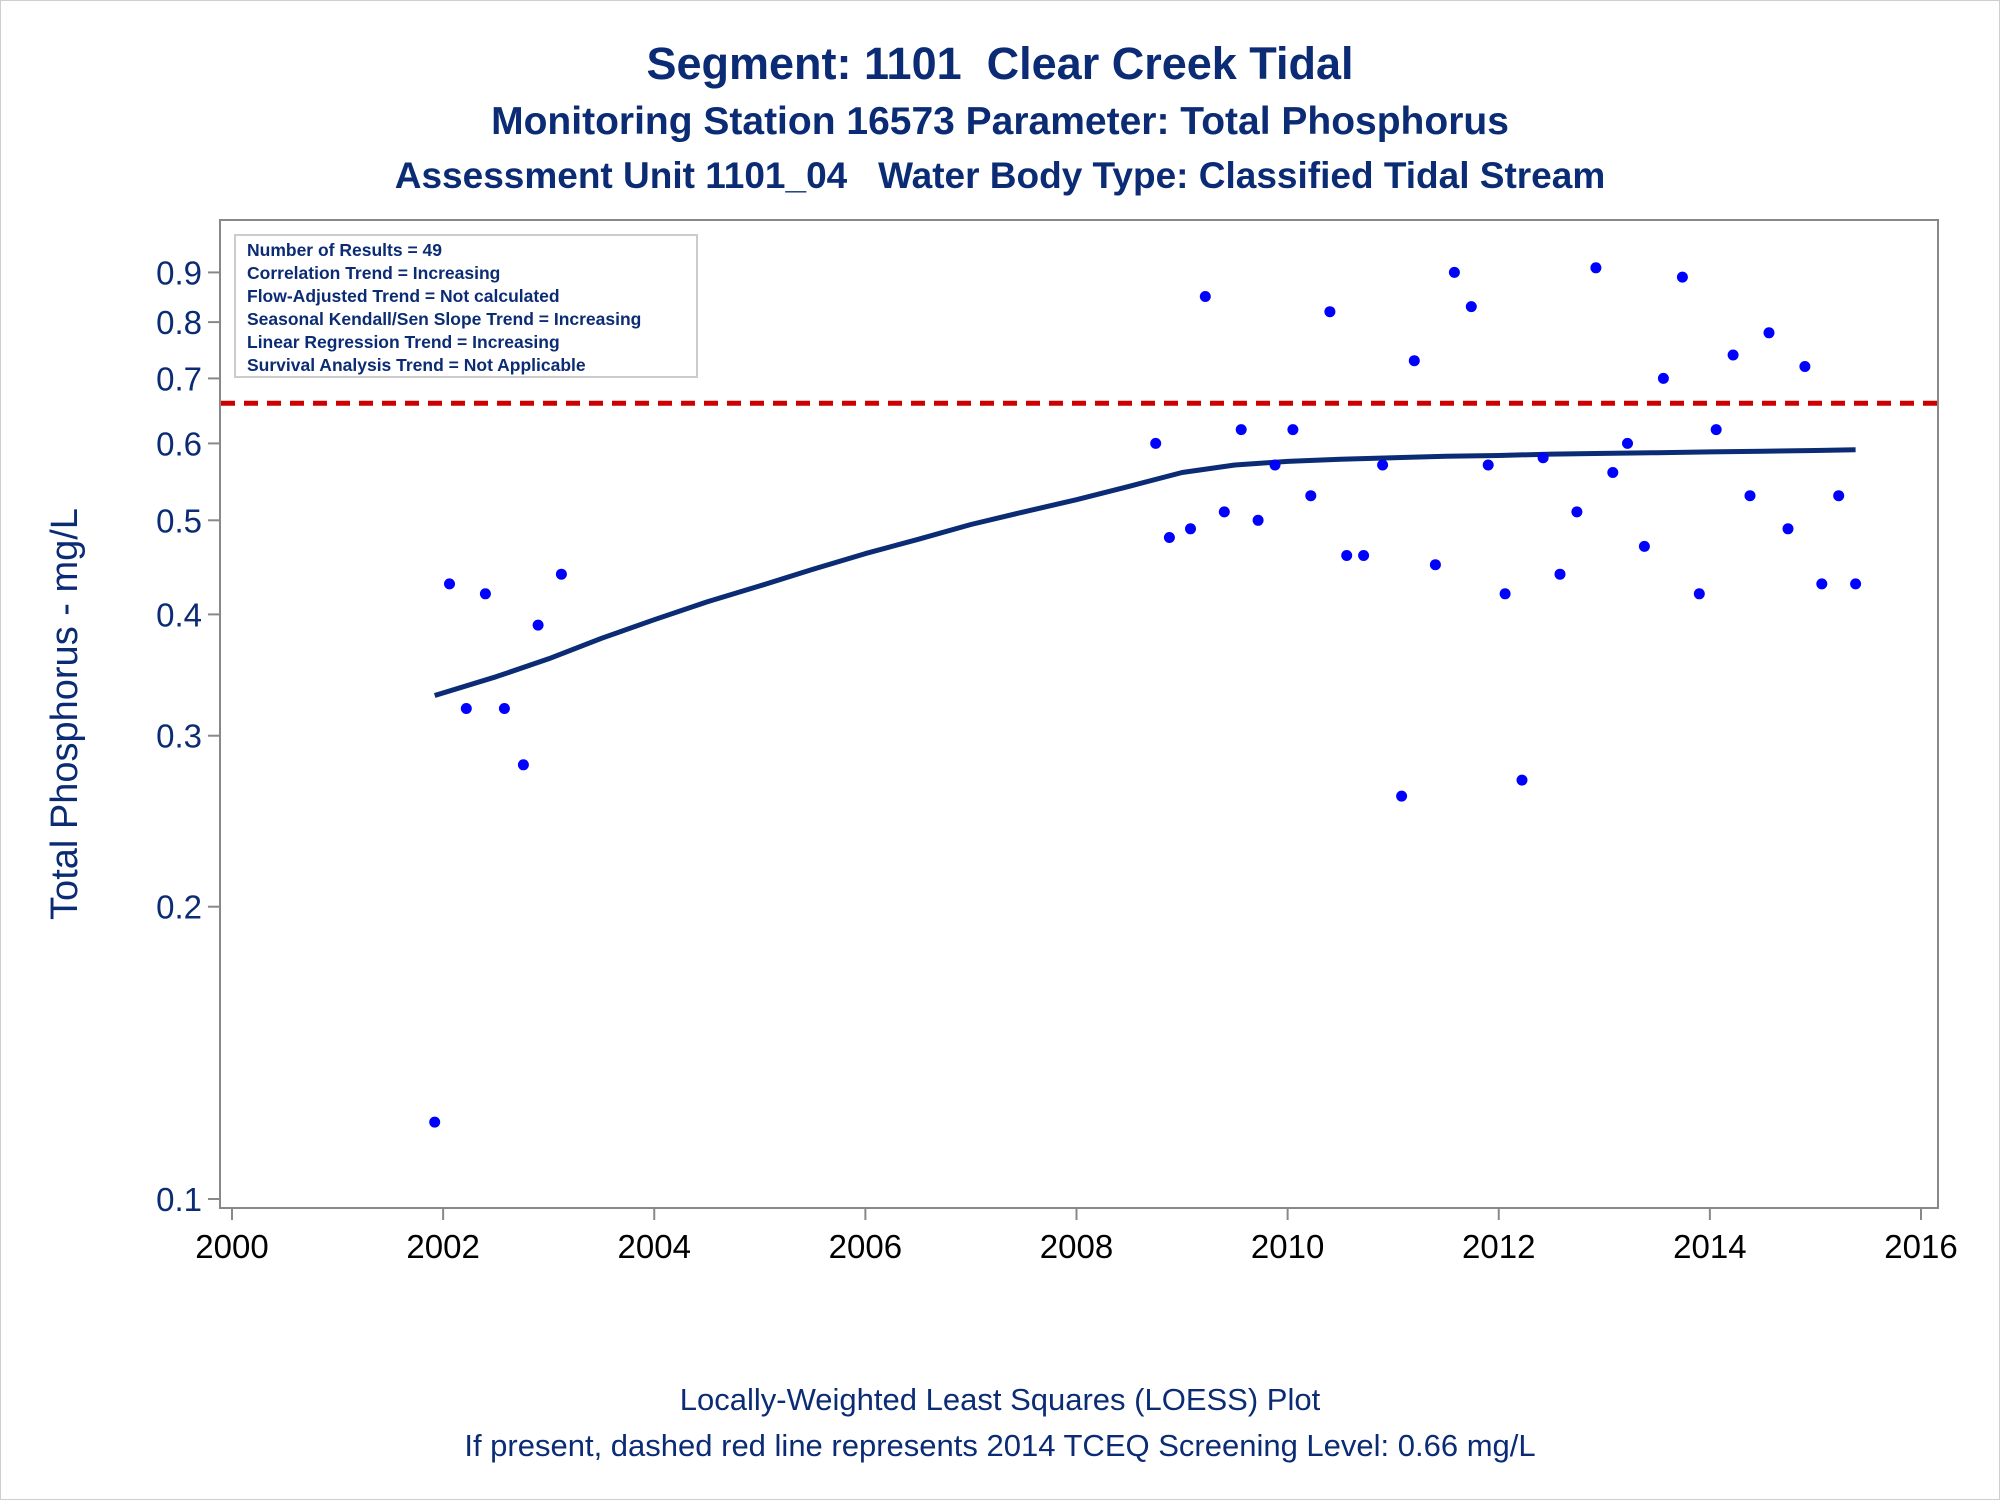 This screenshot has width=2000, height=1500. I want to click on y-tick-label: 0.6, so click(179, 443).